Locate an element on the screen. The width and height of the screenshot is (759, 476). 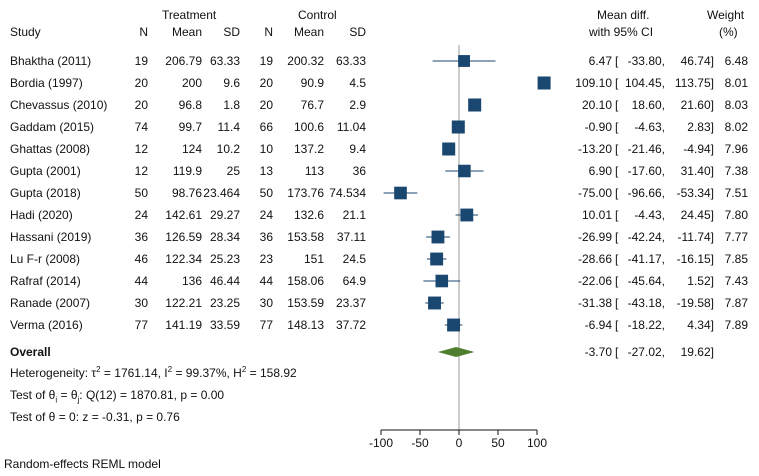
treatment-sd: 11.4 is located at coordinates (228, 127).